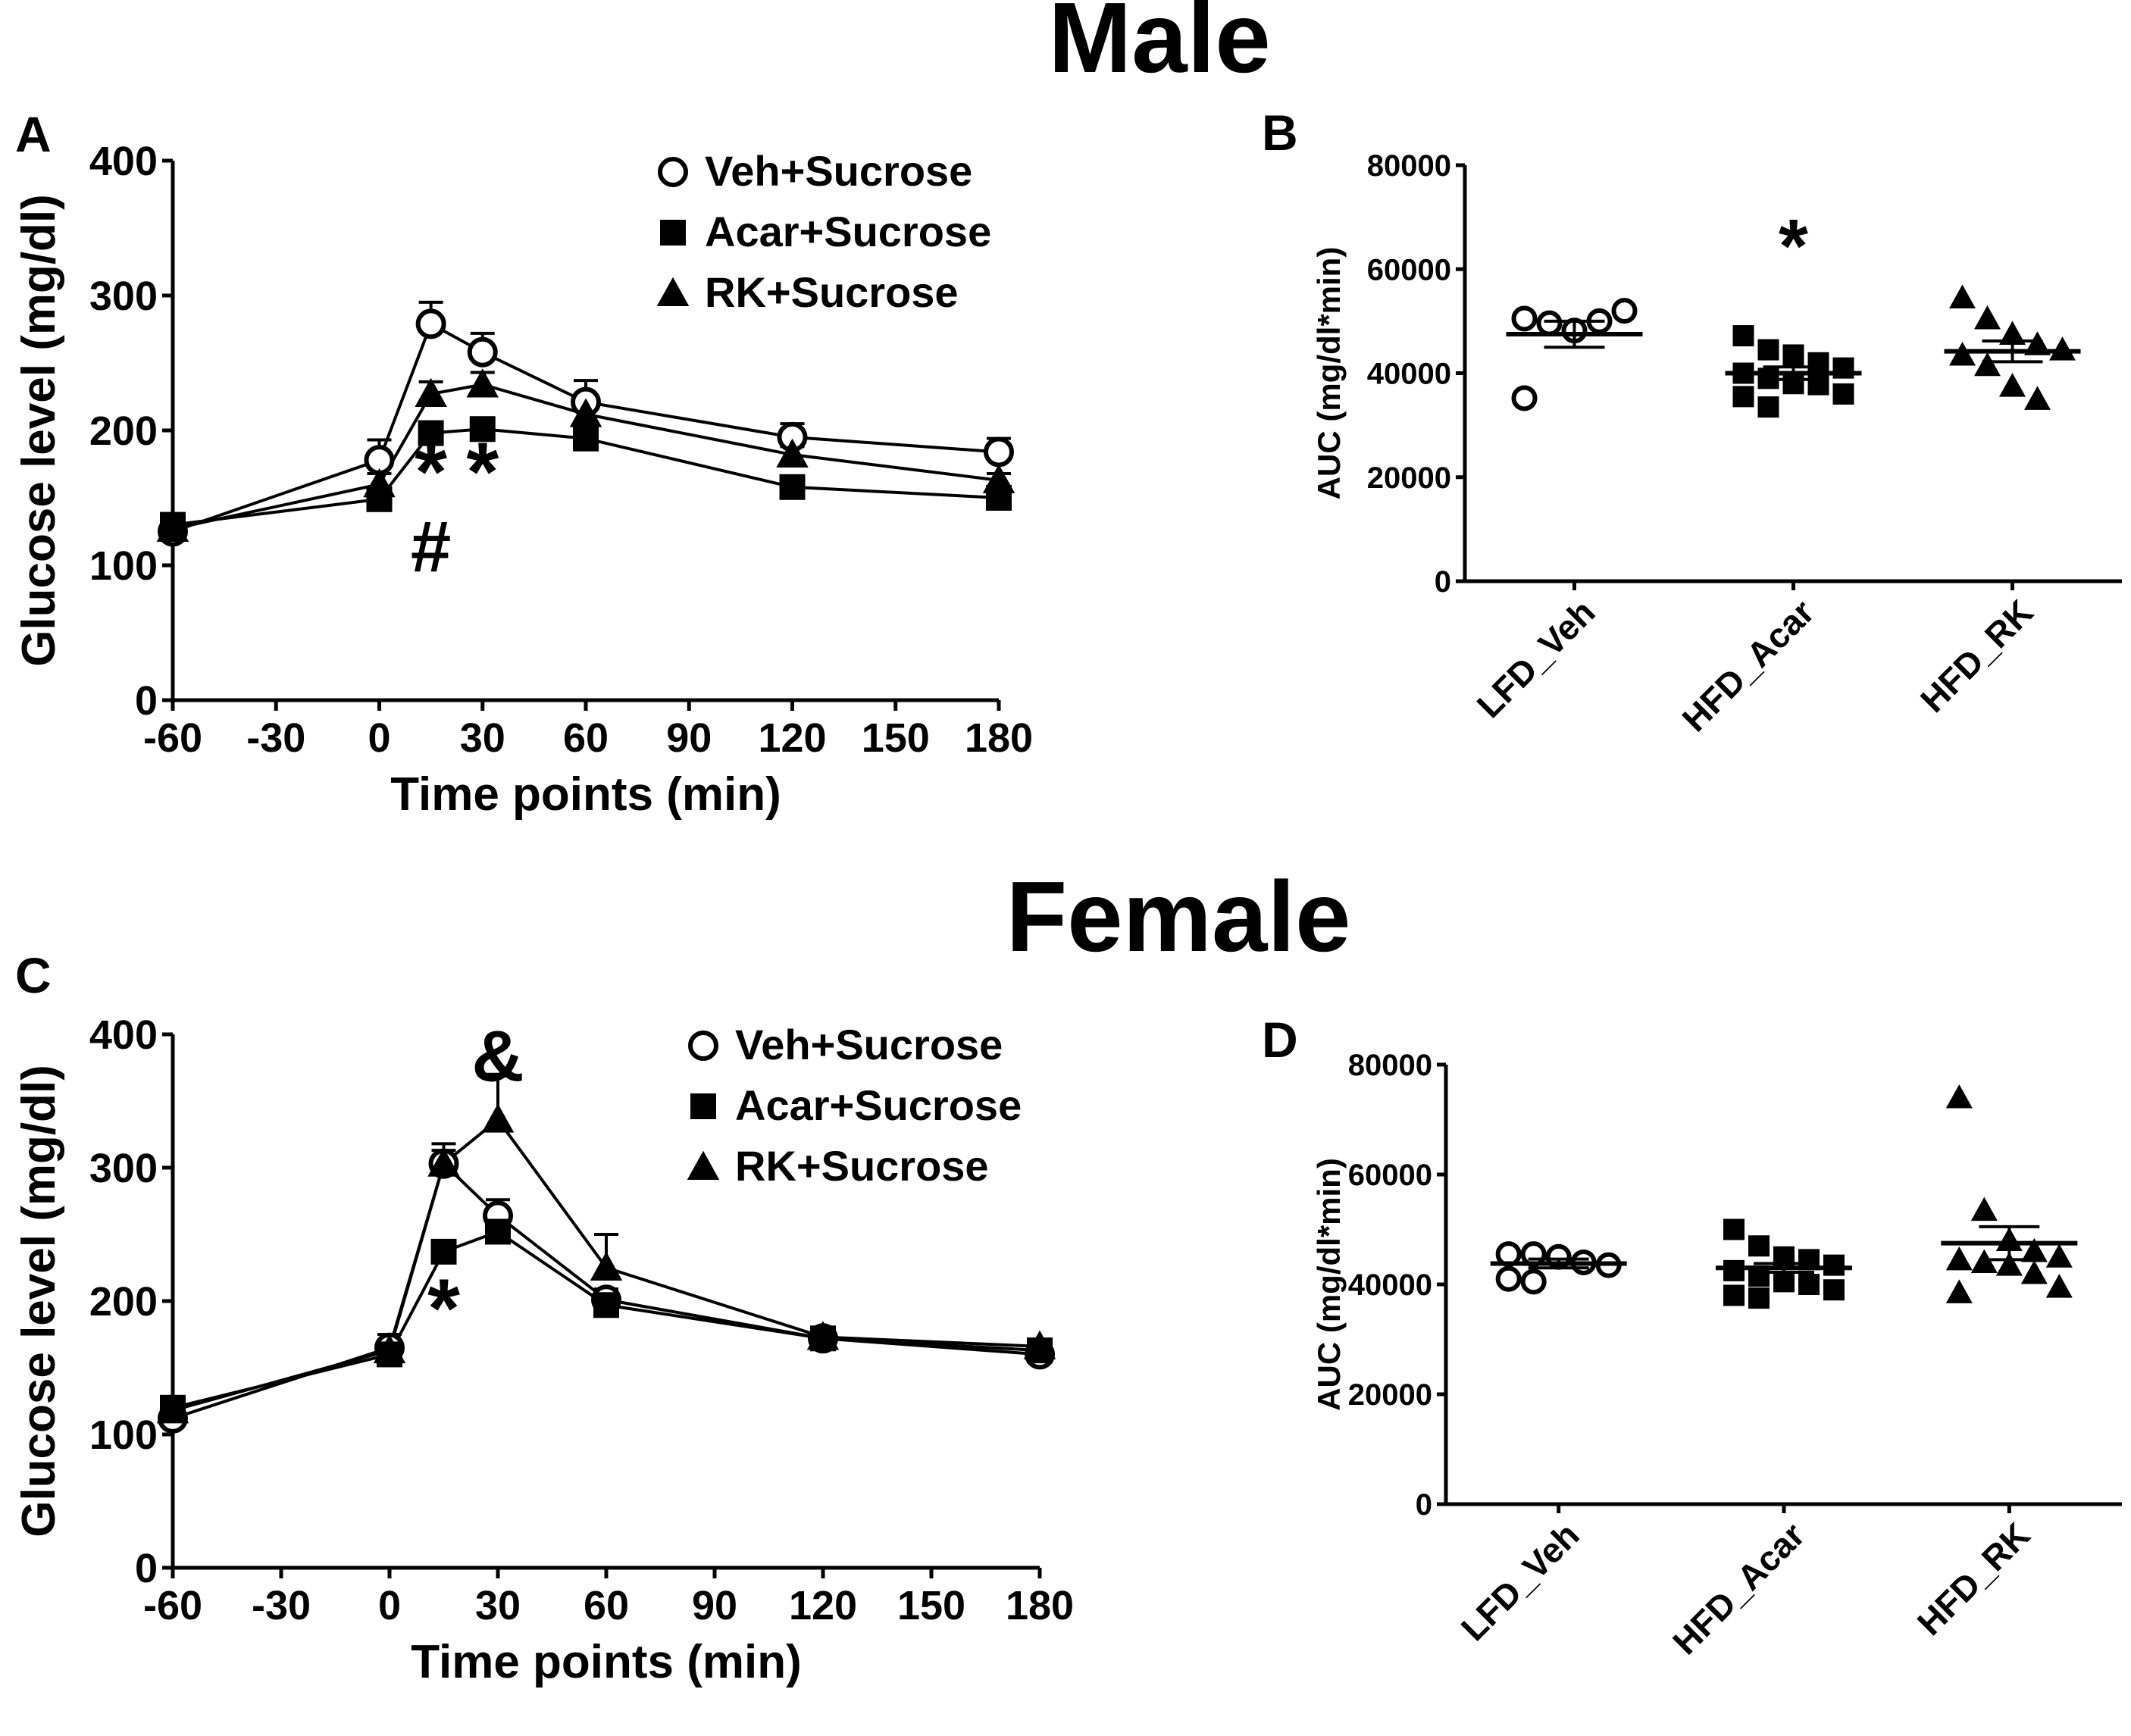 This screenshot has width=2131, height=1736. Describe the element at coordinates (123, 1302) in the screenshot. I see `panel-c-y-tick-label: 200` at that location.